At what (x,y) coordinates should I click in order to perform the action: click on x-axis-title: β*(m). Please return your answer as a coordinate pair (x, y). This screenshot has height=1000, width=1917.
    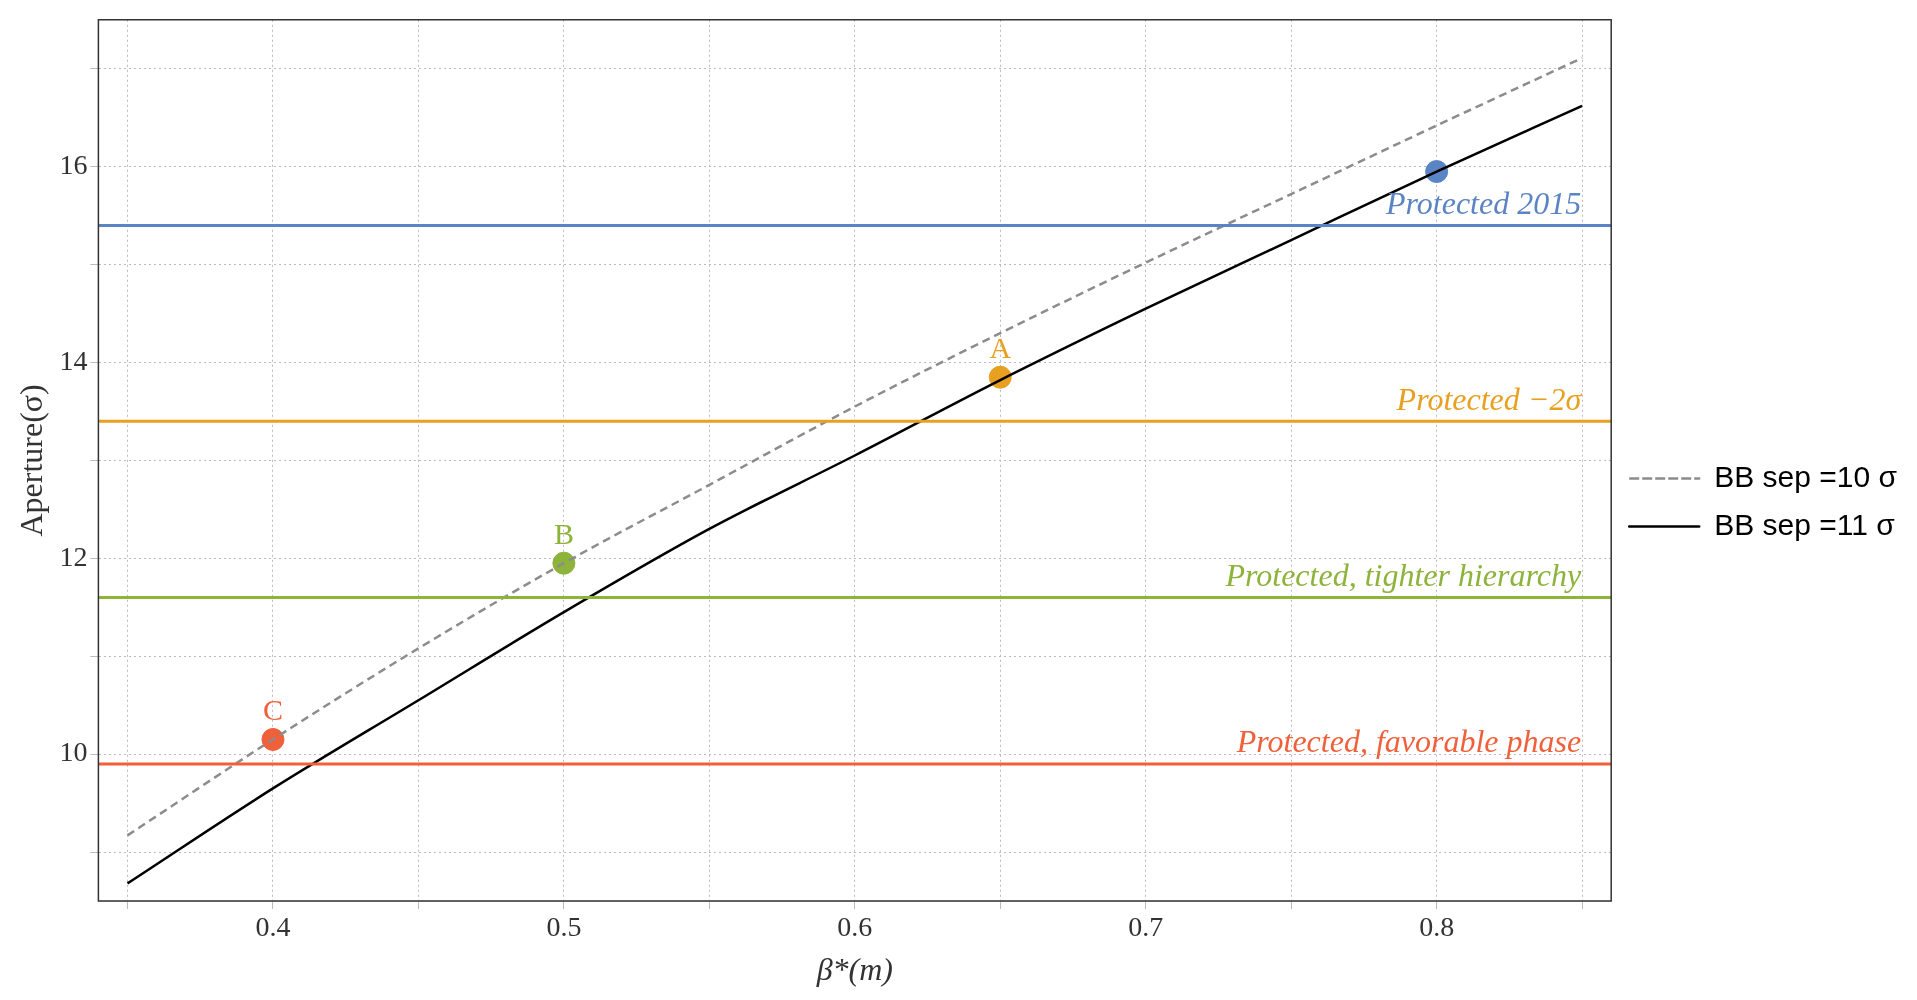
    Looking at the image, I should click on (854, 969).